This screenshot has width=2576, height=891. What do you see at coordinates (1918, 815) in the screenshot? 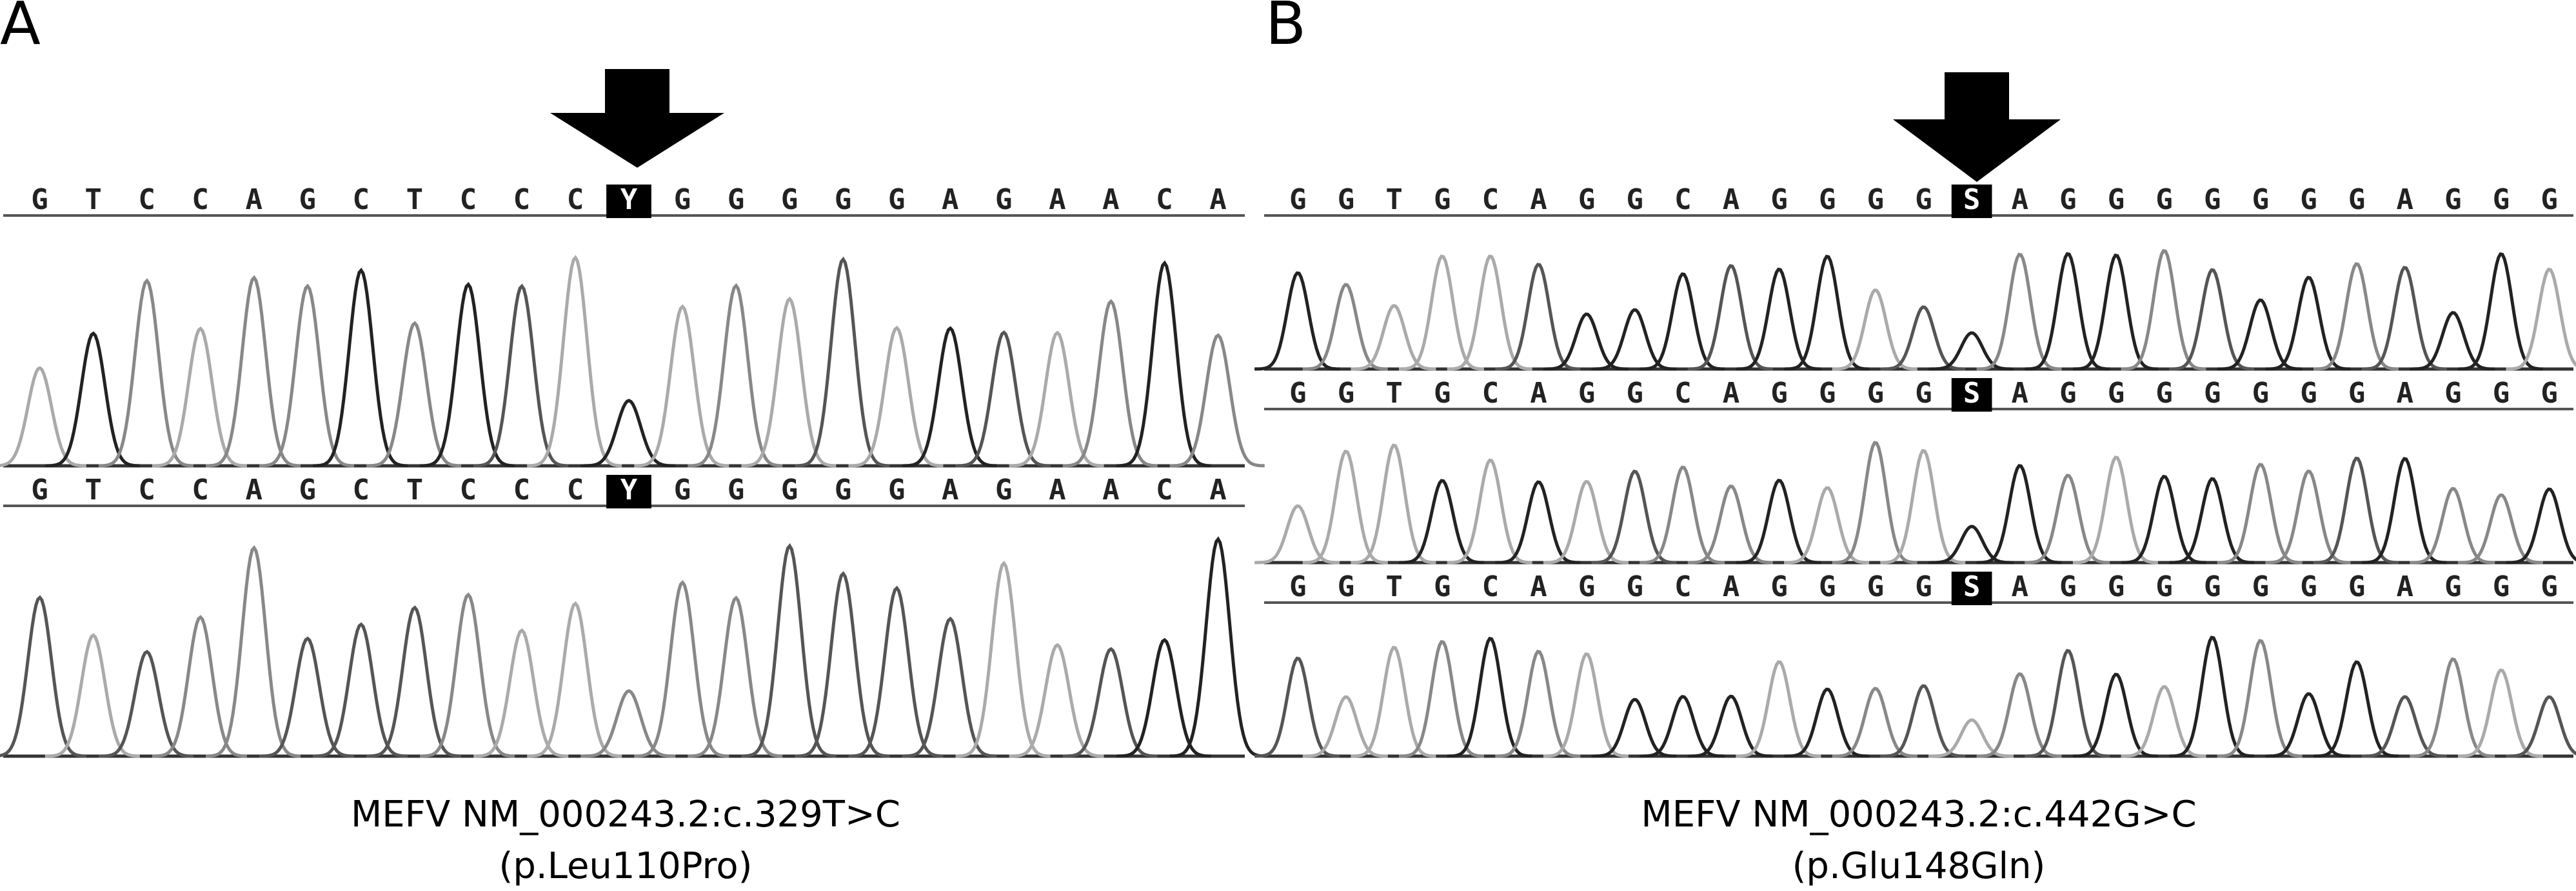
I see `caption: MEFV NM_000243.2:c.442G>C` at bounding box center [1918, 815].